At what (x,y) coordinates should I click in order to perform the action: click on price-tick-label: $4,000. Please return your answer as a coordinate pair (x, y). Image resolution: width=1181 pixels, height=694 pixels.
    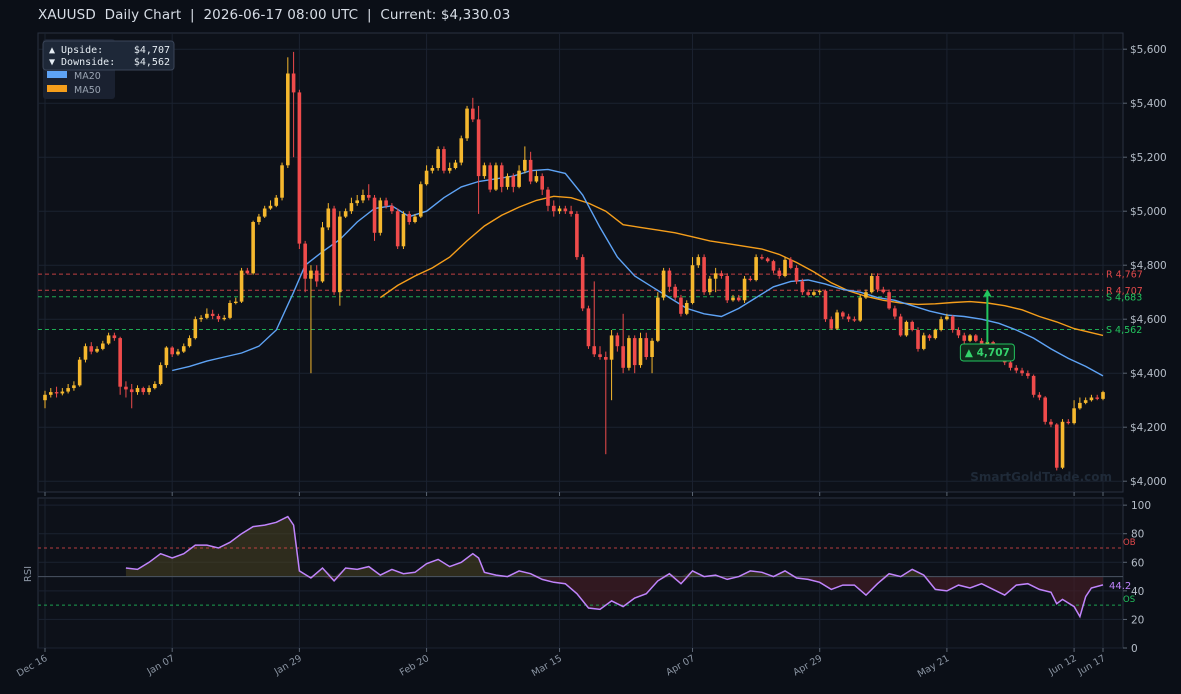
    Looking at the image, I should click on (1148, 482).